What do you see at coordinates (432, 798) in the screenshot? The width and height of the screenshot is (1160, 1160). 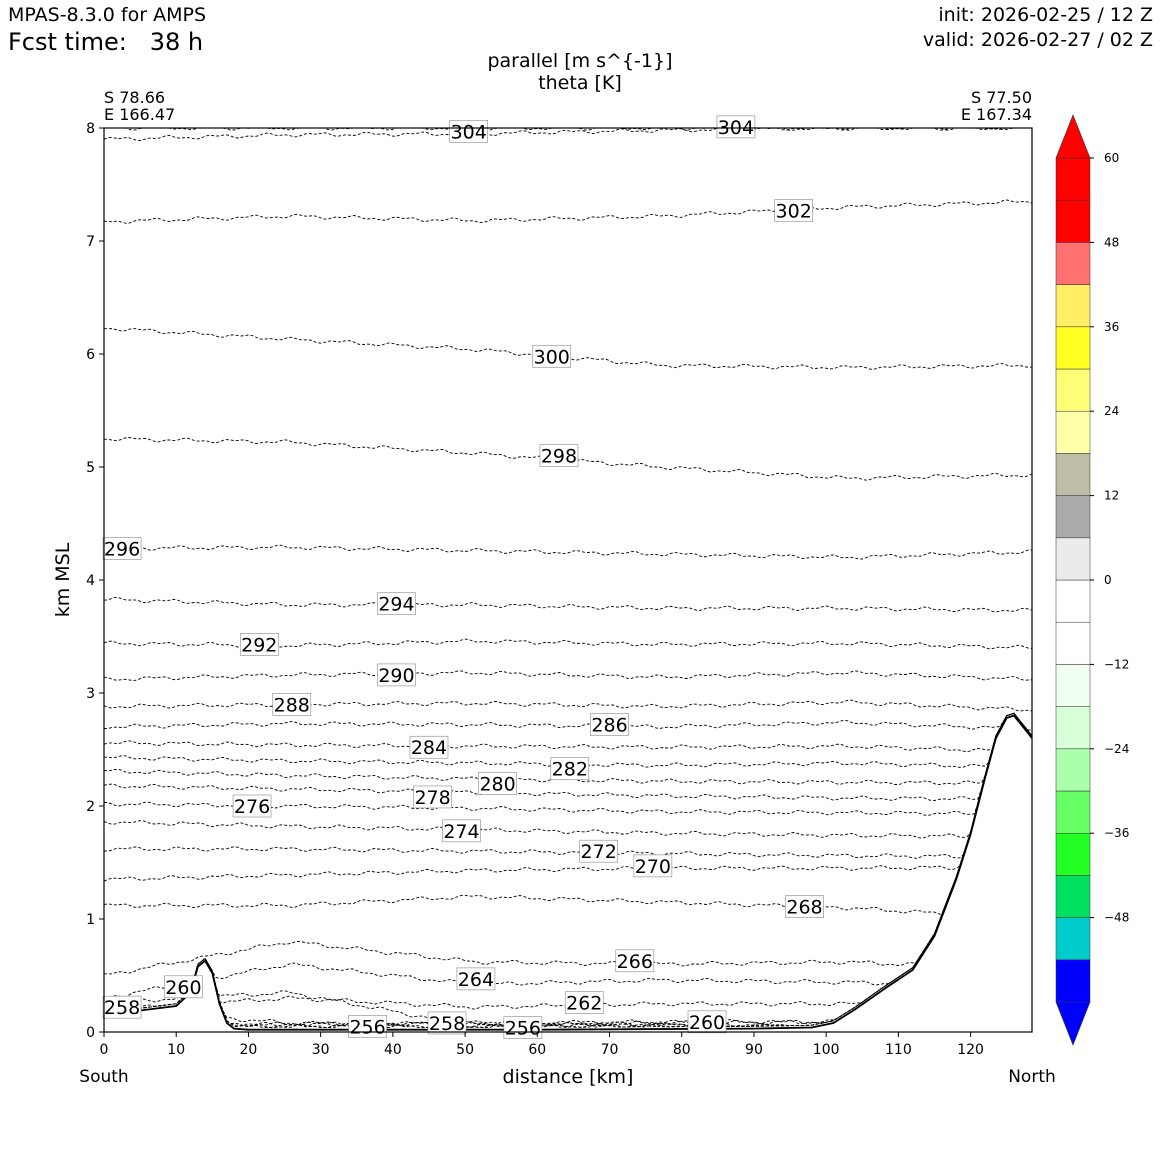 I see `contour-label-text: 278` at bounding box center [432, 798].